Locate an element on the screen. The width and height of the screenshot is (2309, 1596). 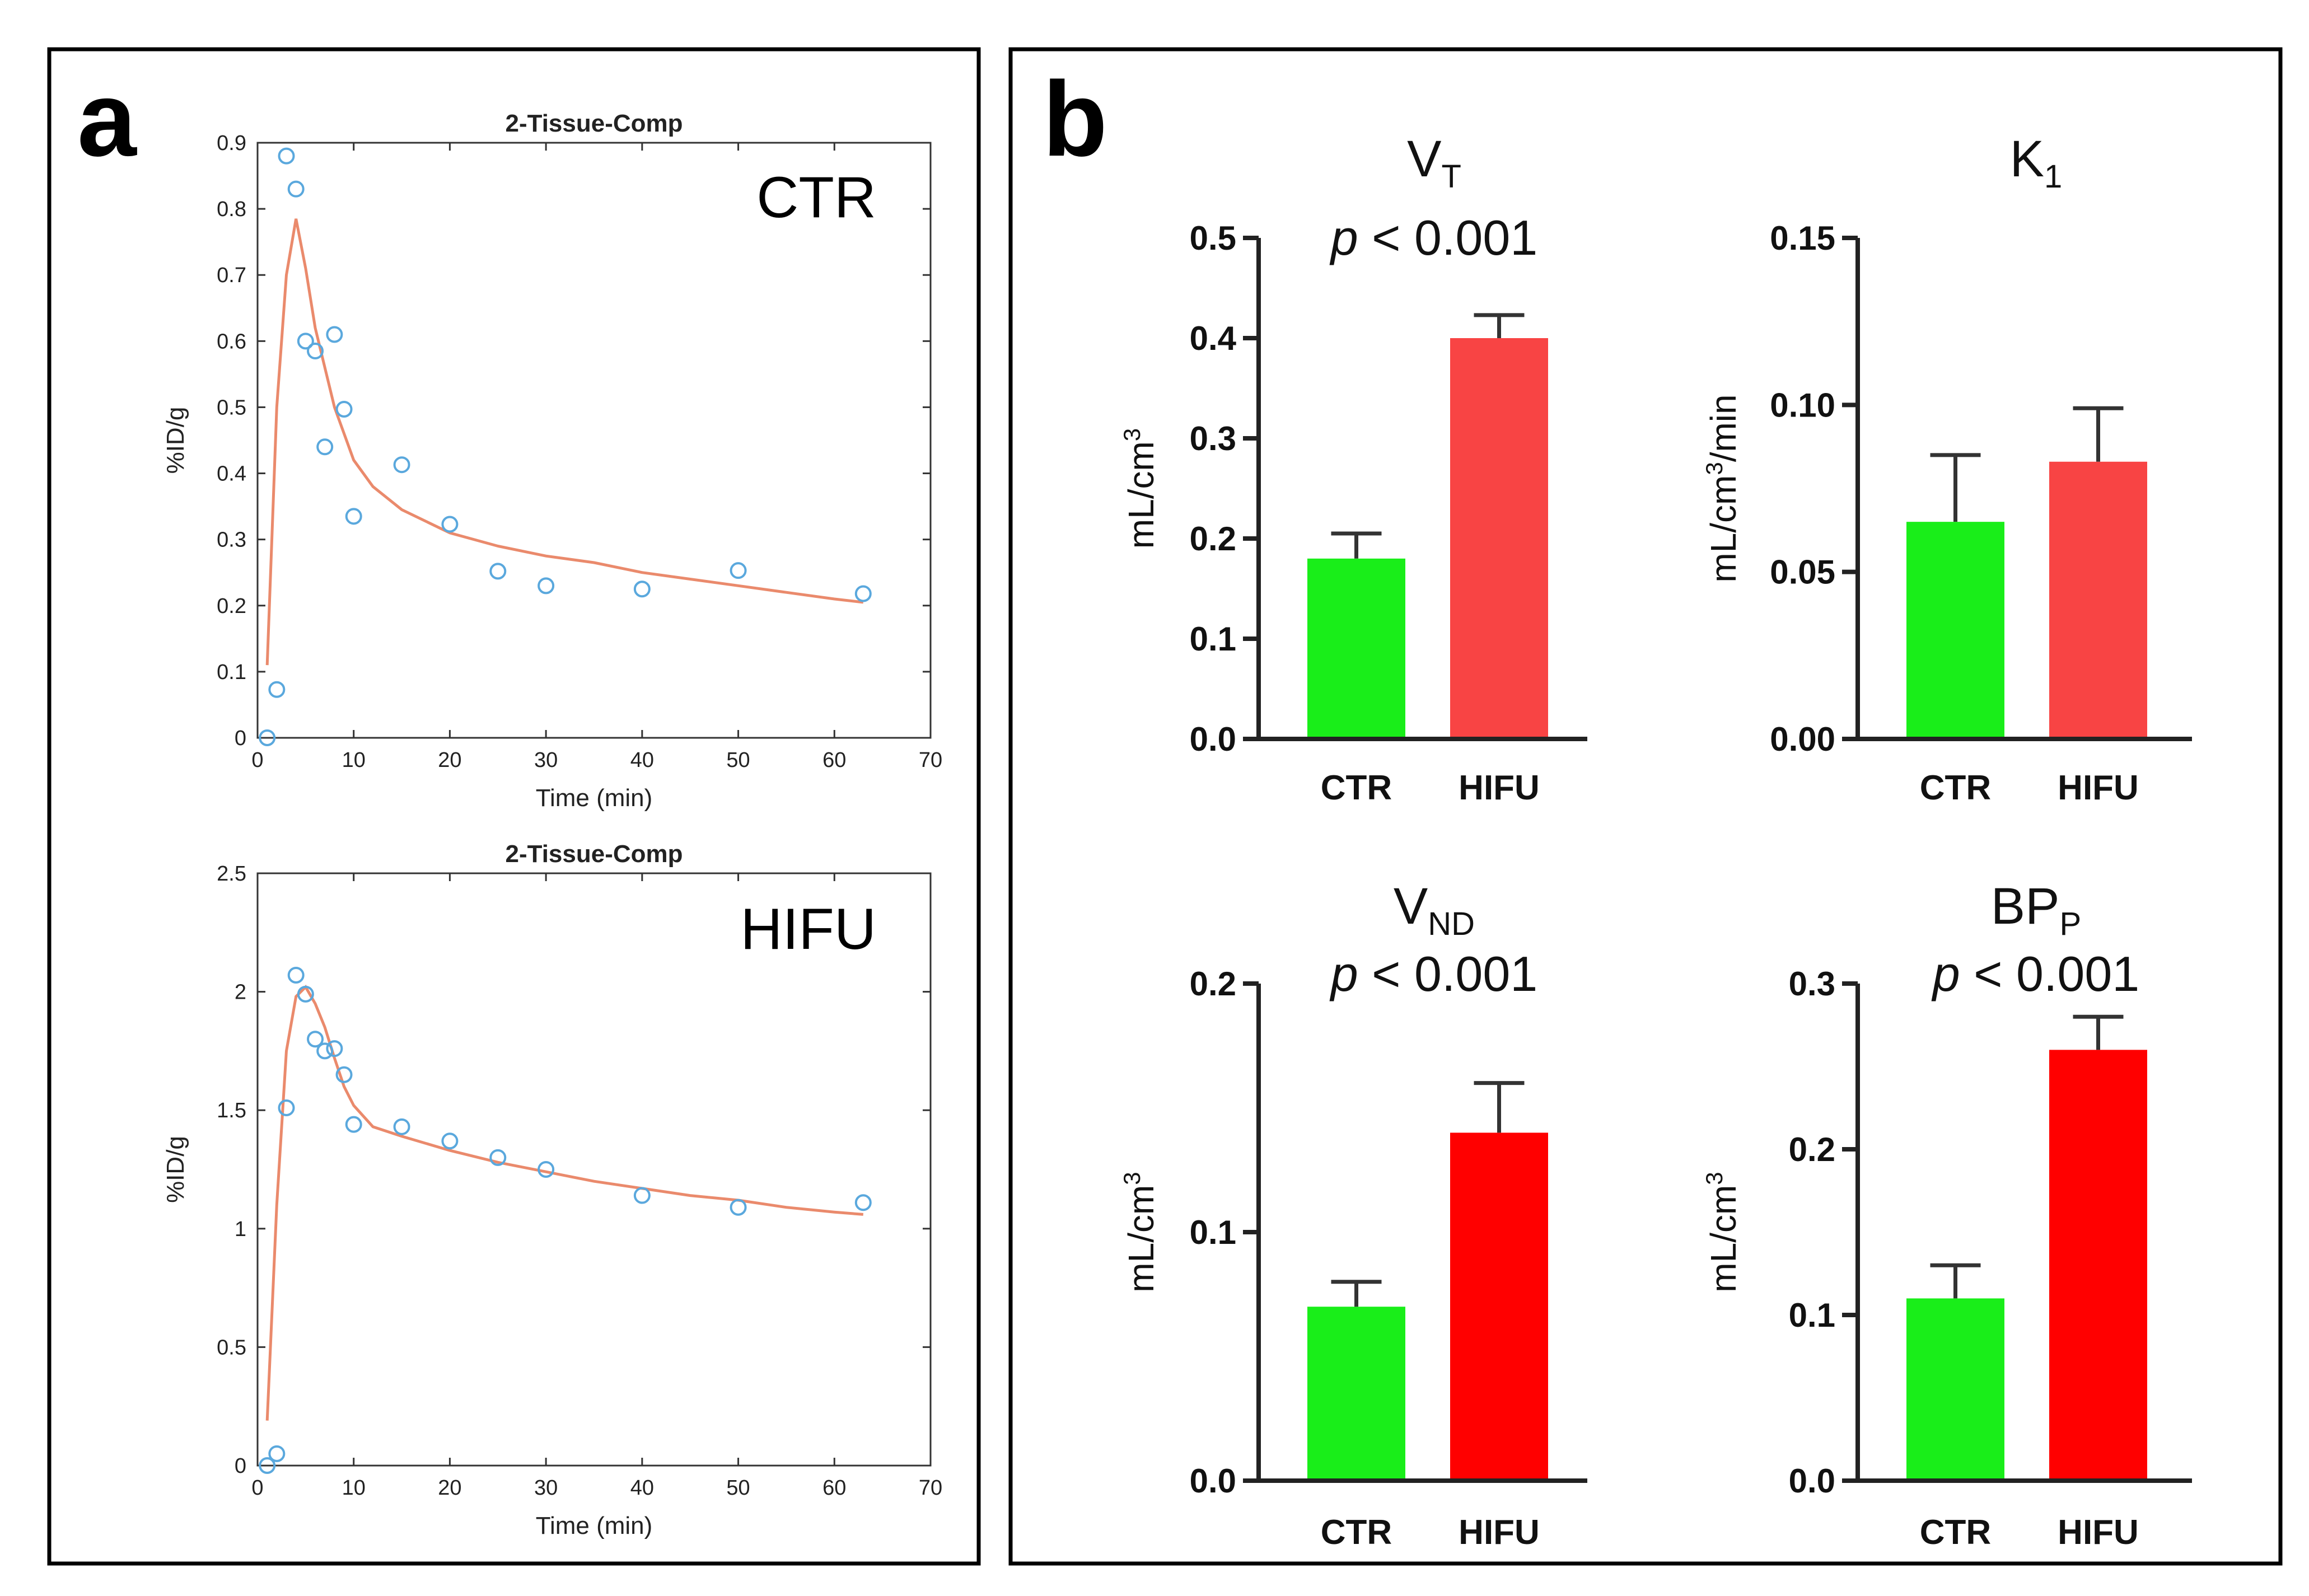
chart-title-main: K is located at coordinates (2027, 159).